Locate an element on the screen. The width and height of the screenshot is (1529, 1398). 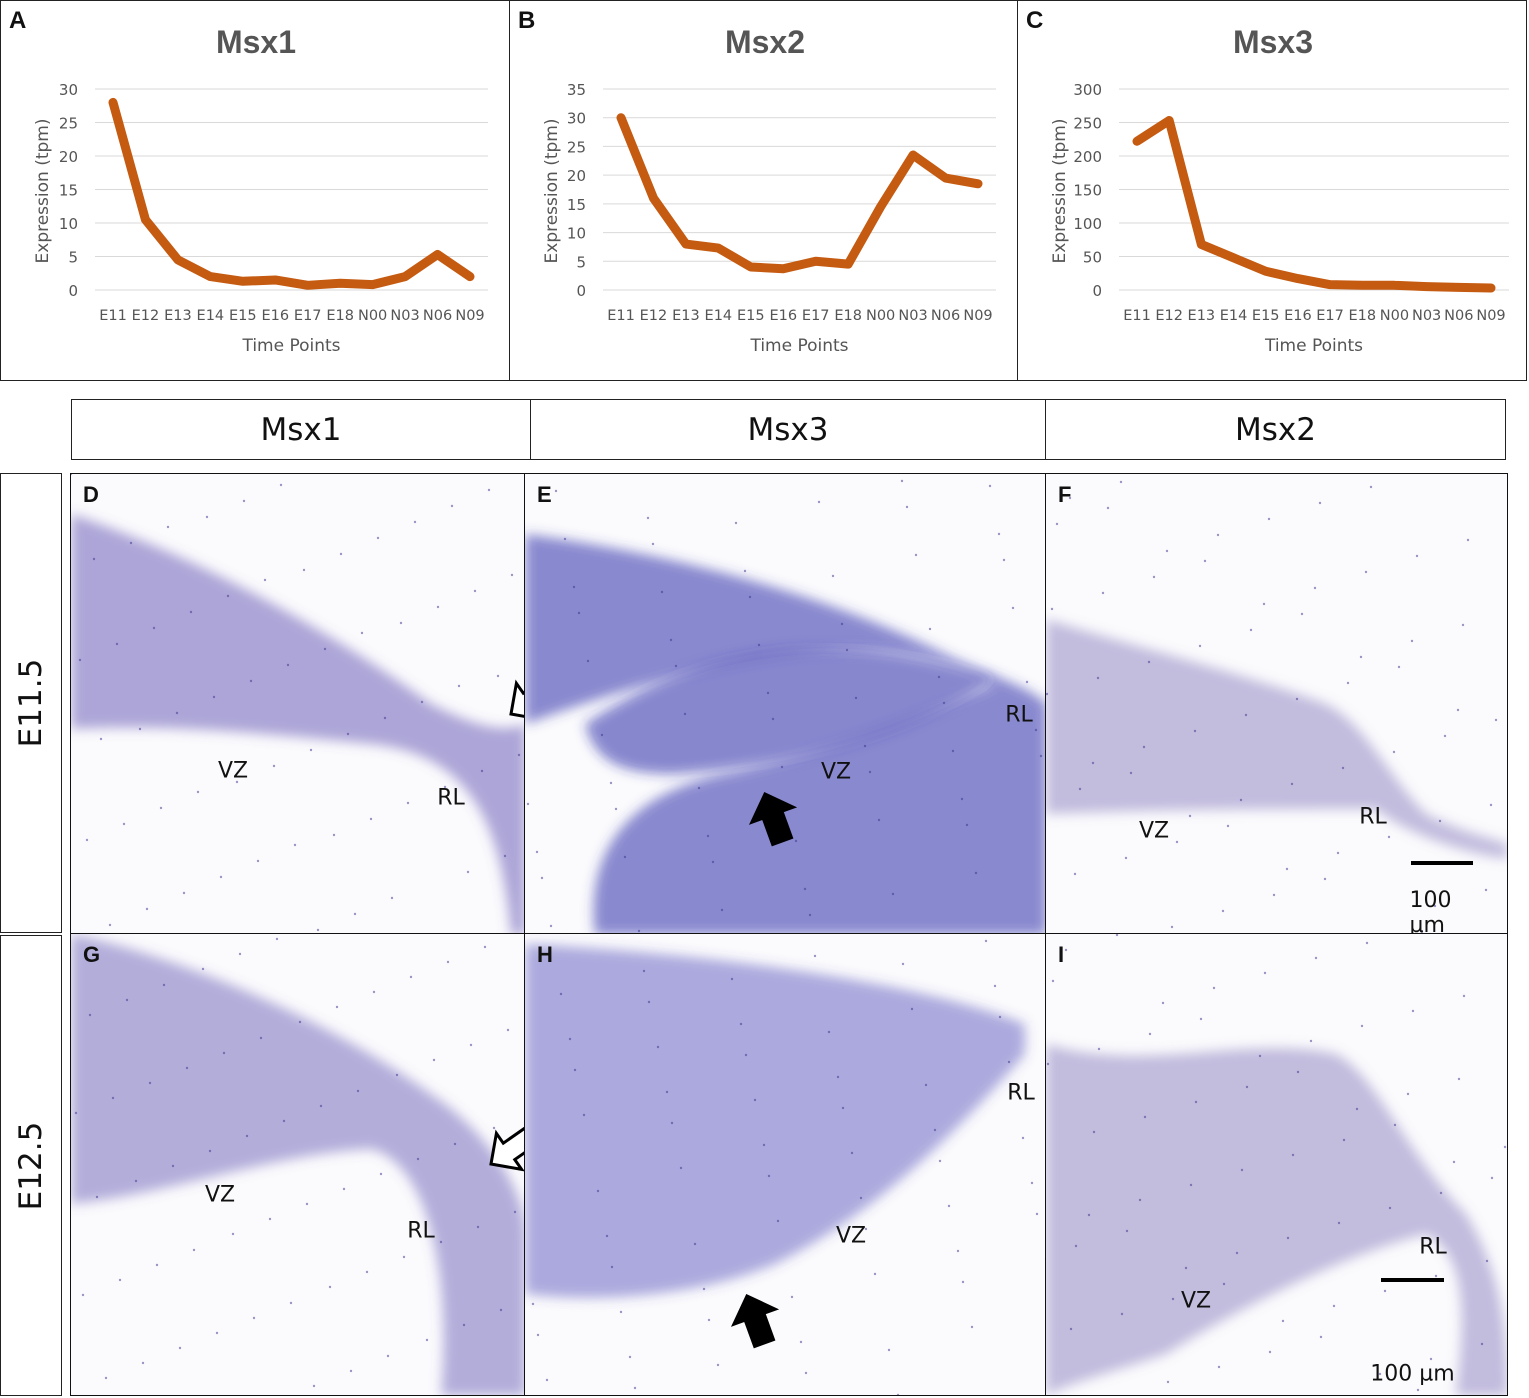
x-tick-label: E13 is located at coordinates (178, 316).